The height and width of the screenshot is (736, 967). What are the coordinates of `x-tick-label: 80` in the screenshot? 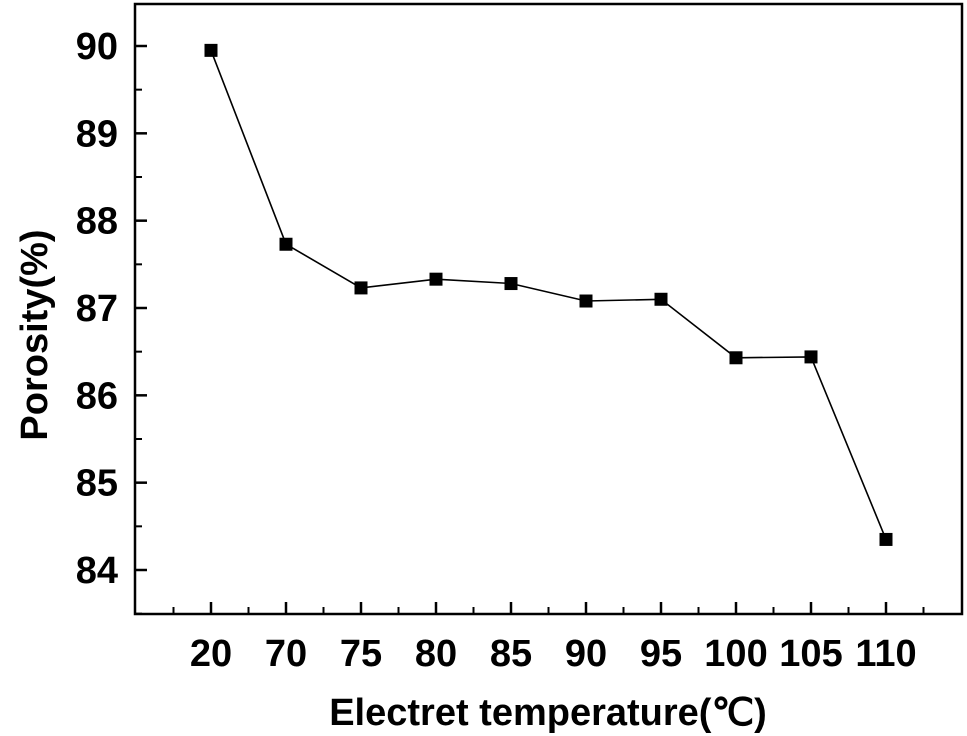 It's located at (436, 654).